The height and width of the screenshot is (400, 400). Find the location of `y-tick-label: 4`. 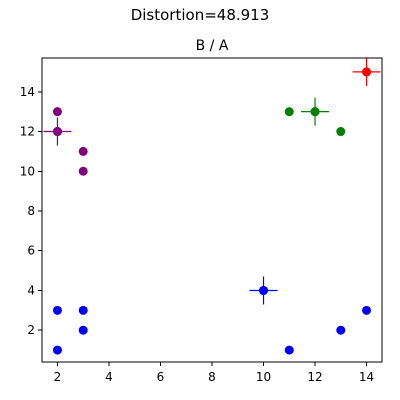

y-tick-label: 4 is located at coordinates (31, 290).